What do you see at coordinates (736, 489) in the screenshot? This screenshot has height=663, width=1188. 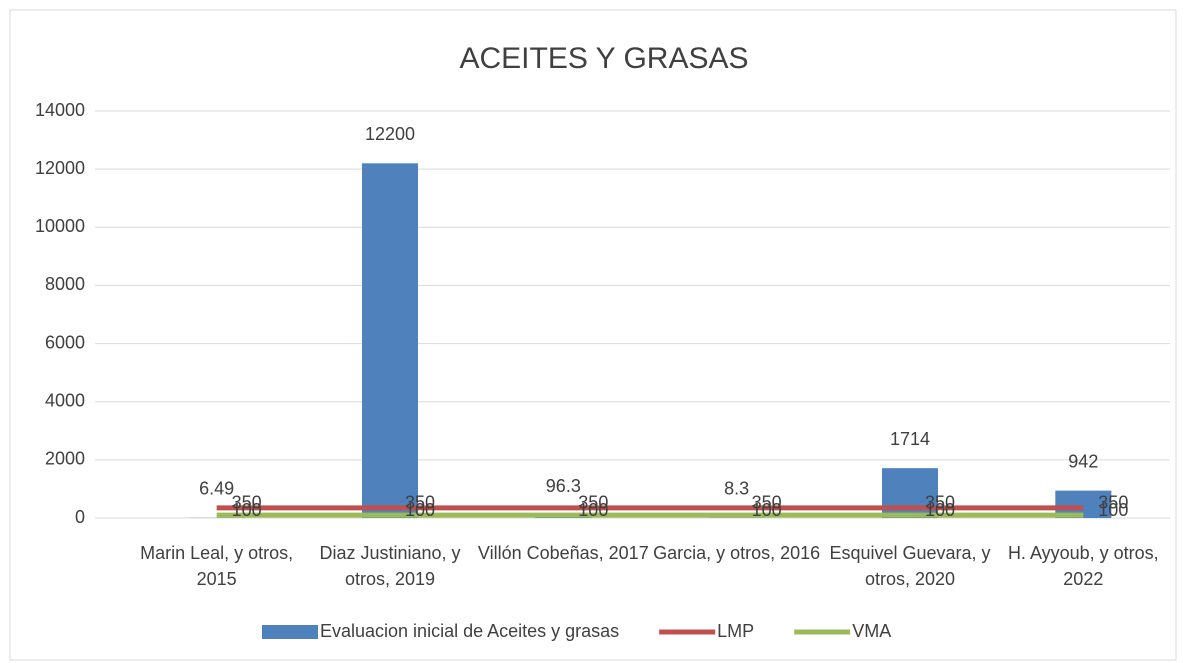 I see `data-label: 8.3` at bounding box center [736, 489].